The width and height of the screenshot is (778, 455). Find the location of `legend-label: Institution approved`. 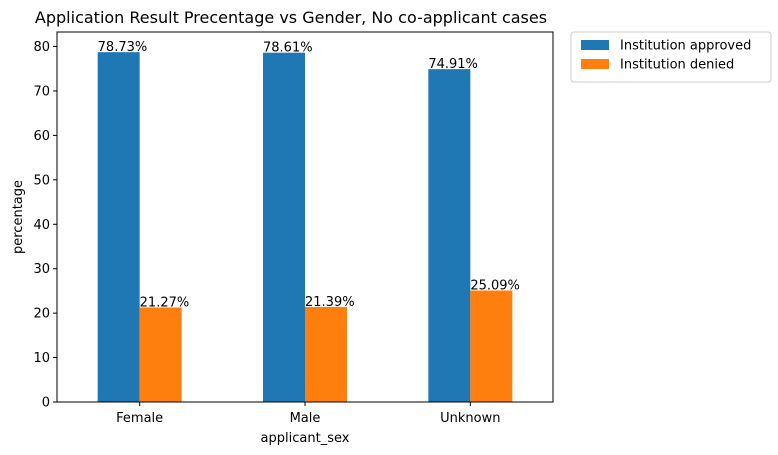

legend-label: Institution approved is located at coordinates (685, 46).